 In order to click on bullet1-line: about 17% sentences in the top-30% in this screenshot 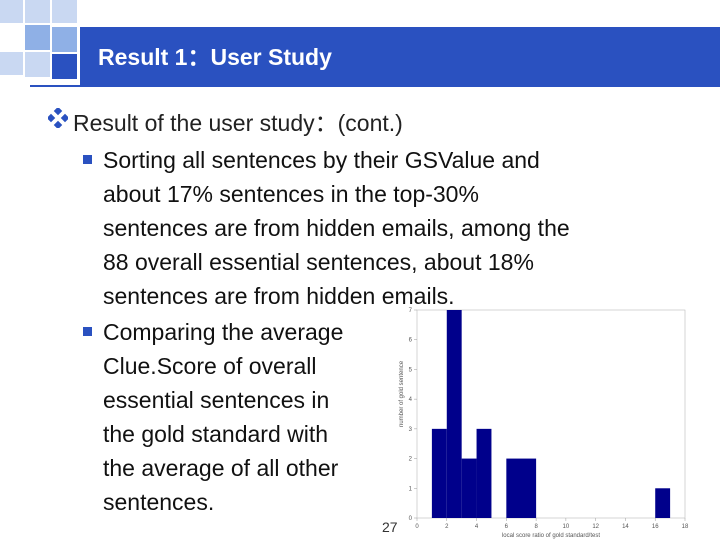, I will do `click(291, 194)`.